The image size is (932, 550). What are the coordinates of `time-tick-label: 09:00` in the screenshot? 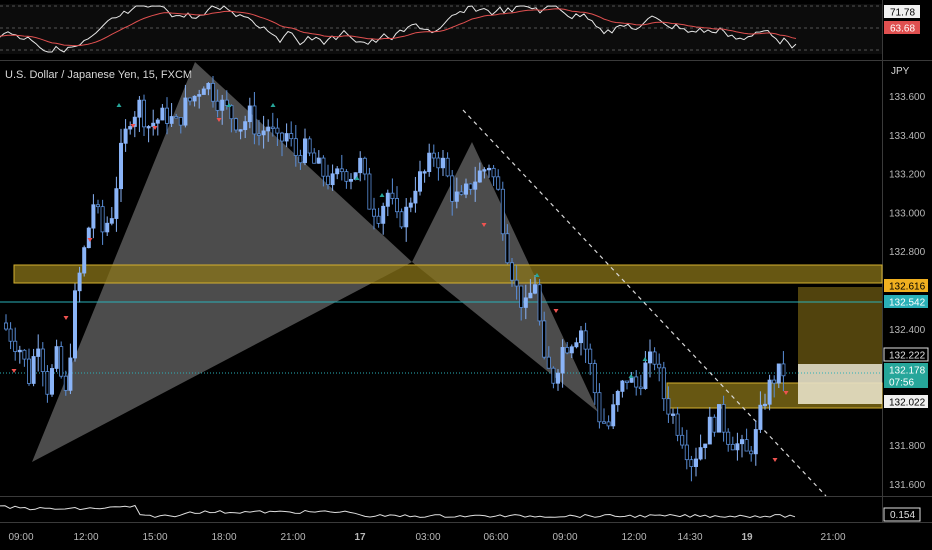 It's located at (564, 537).